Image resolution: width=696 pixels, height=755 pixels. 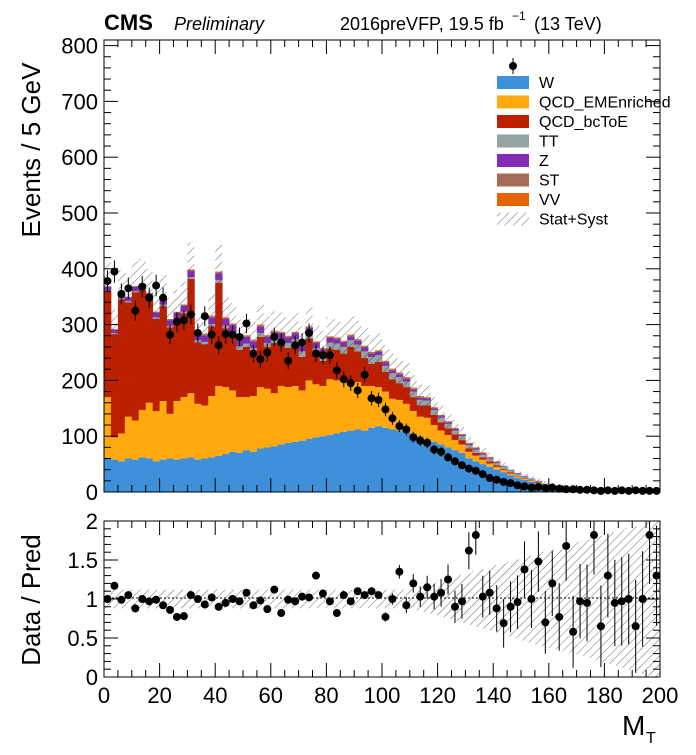 I want to click on ratio-y-tick-label-1: 0.5, so click(x=82, y=638).